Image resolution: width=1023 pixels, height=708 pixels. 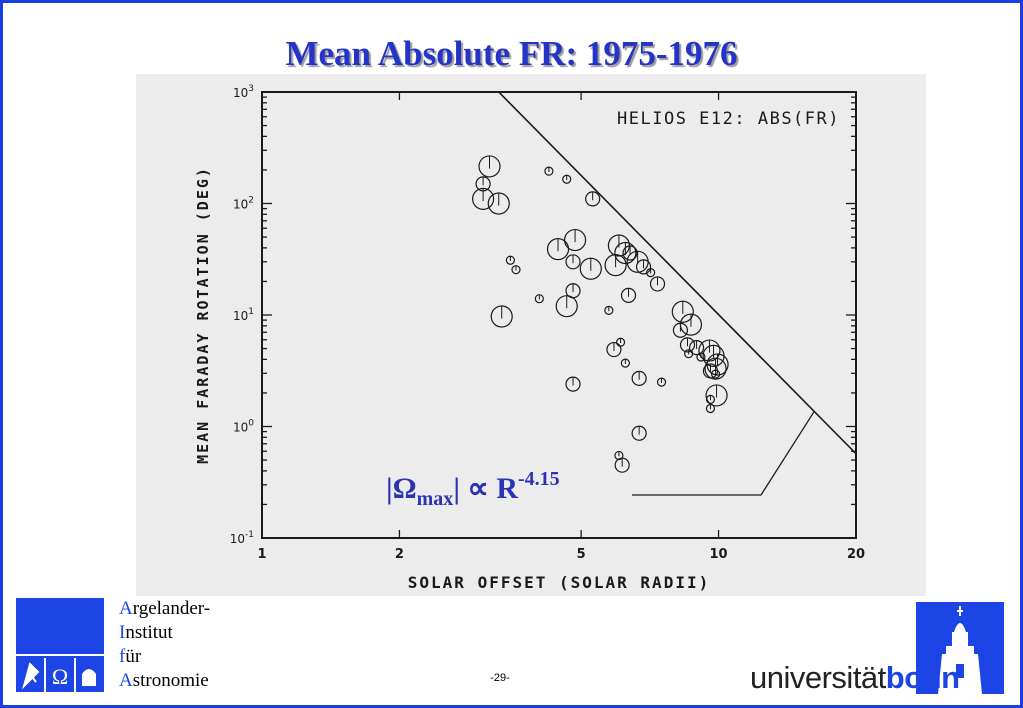 I want to click on formula-sub: max, so click(x=435, y=499).